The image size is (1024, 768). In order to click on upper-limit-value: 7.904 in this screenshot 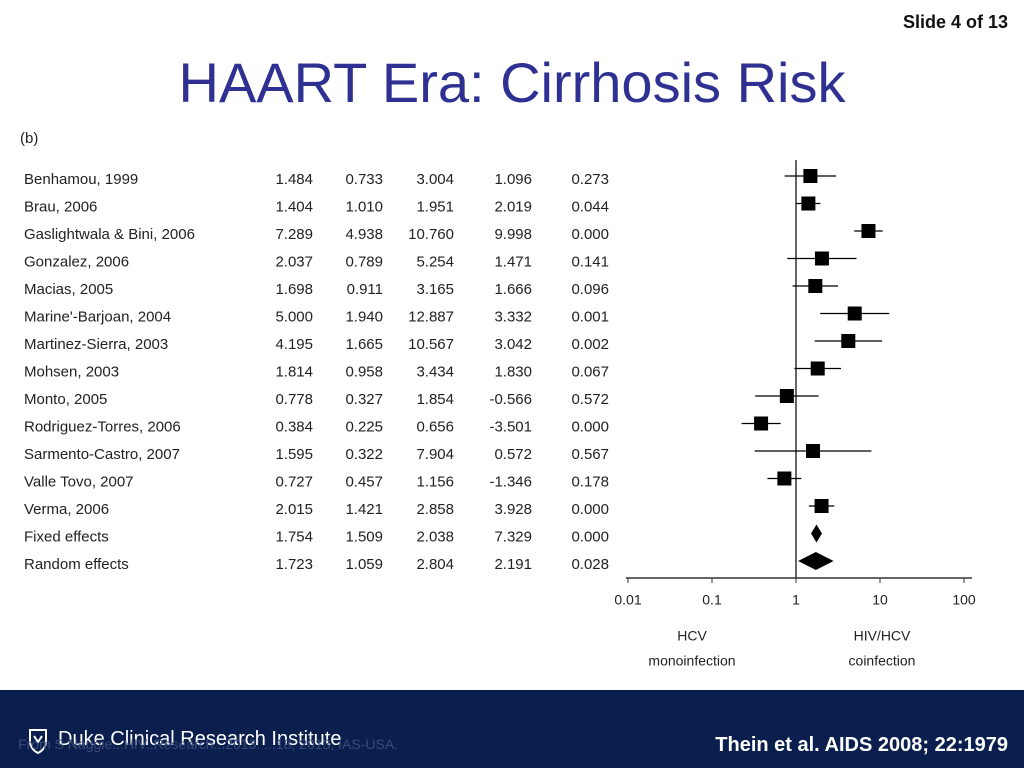, I will do `click(435, 454)`.